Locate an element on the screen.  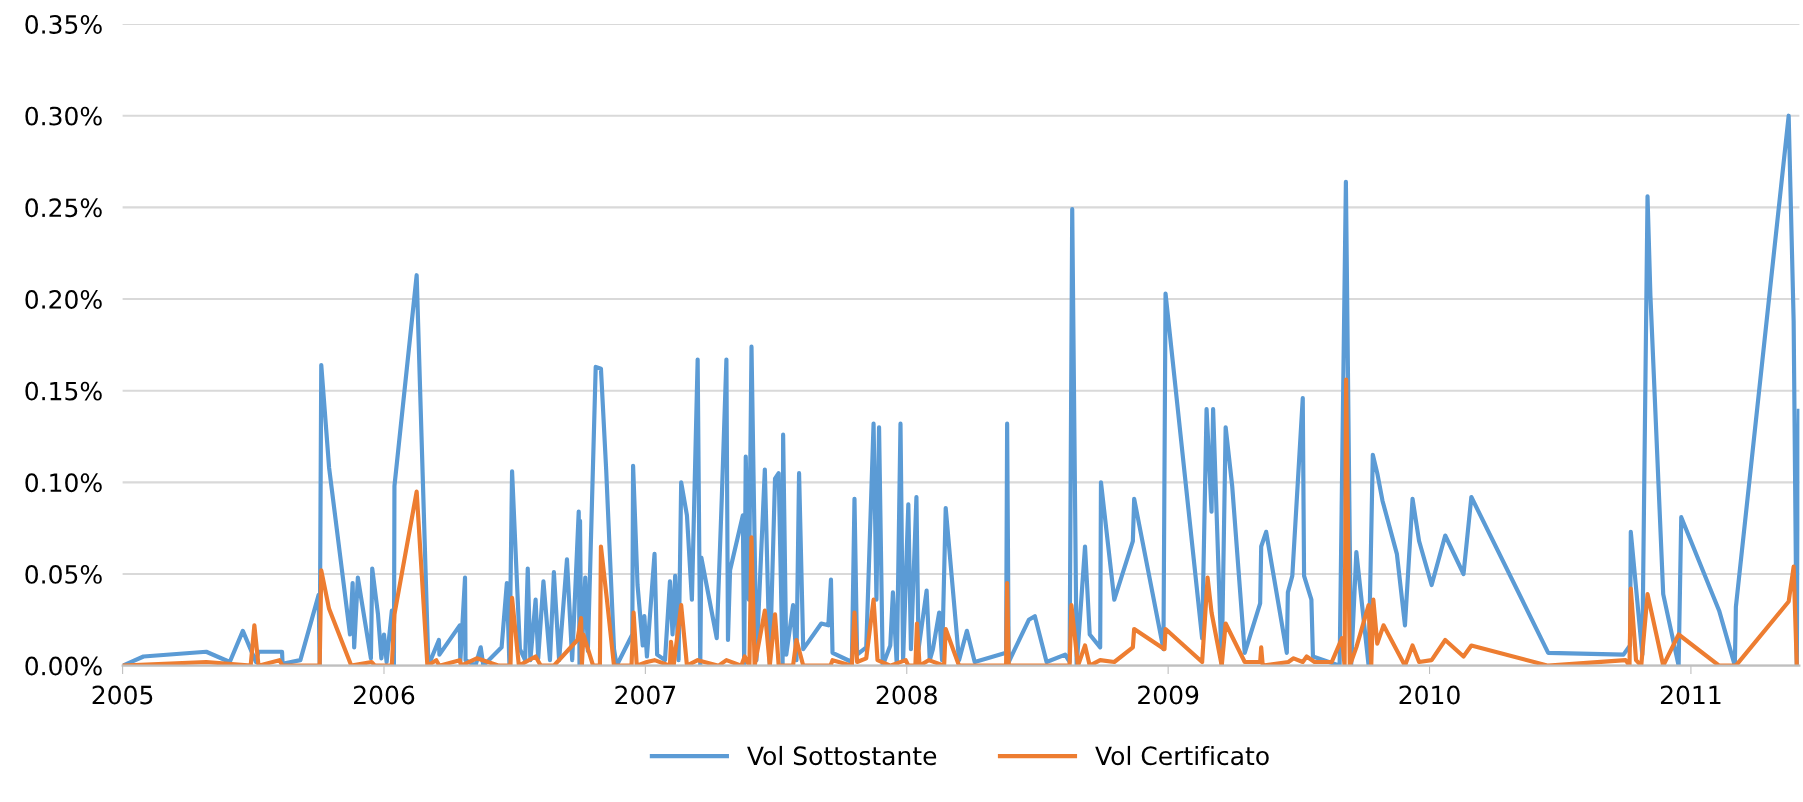
y-tick-label: 0.20% is located at coordinates (63, 299).